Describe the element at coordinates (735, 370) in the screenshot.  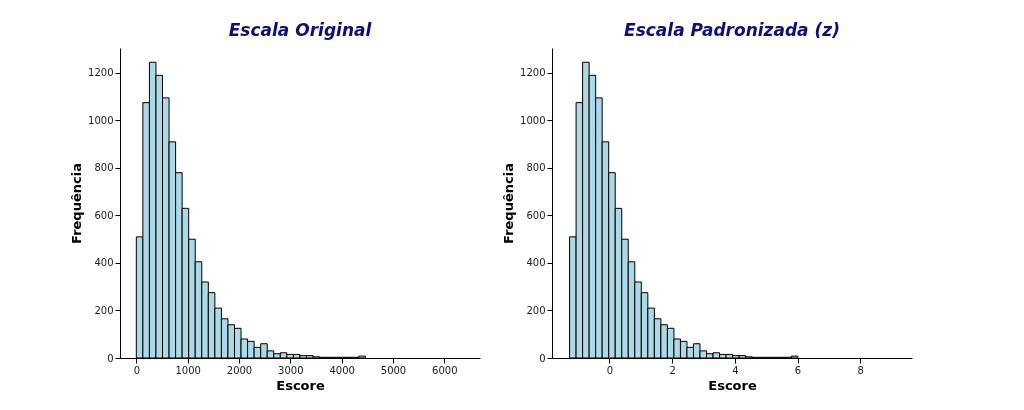
I see `x-tick-label: 4` at that location.